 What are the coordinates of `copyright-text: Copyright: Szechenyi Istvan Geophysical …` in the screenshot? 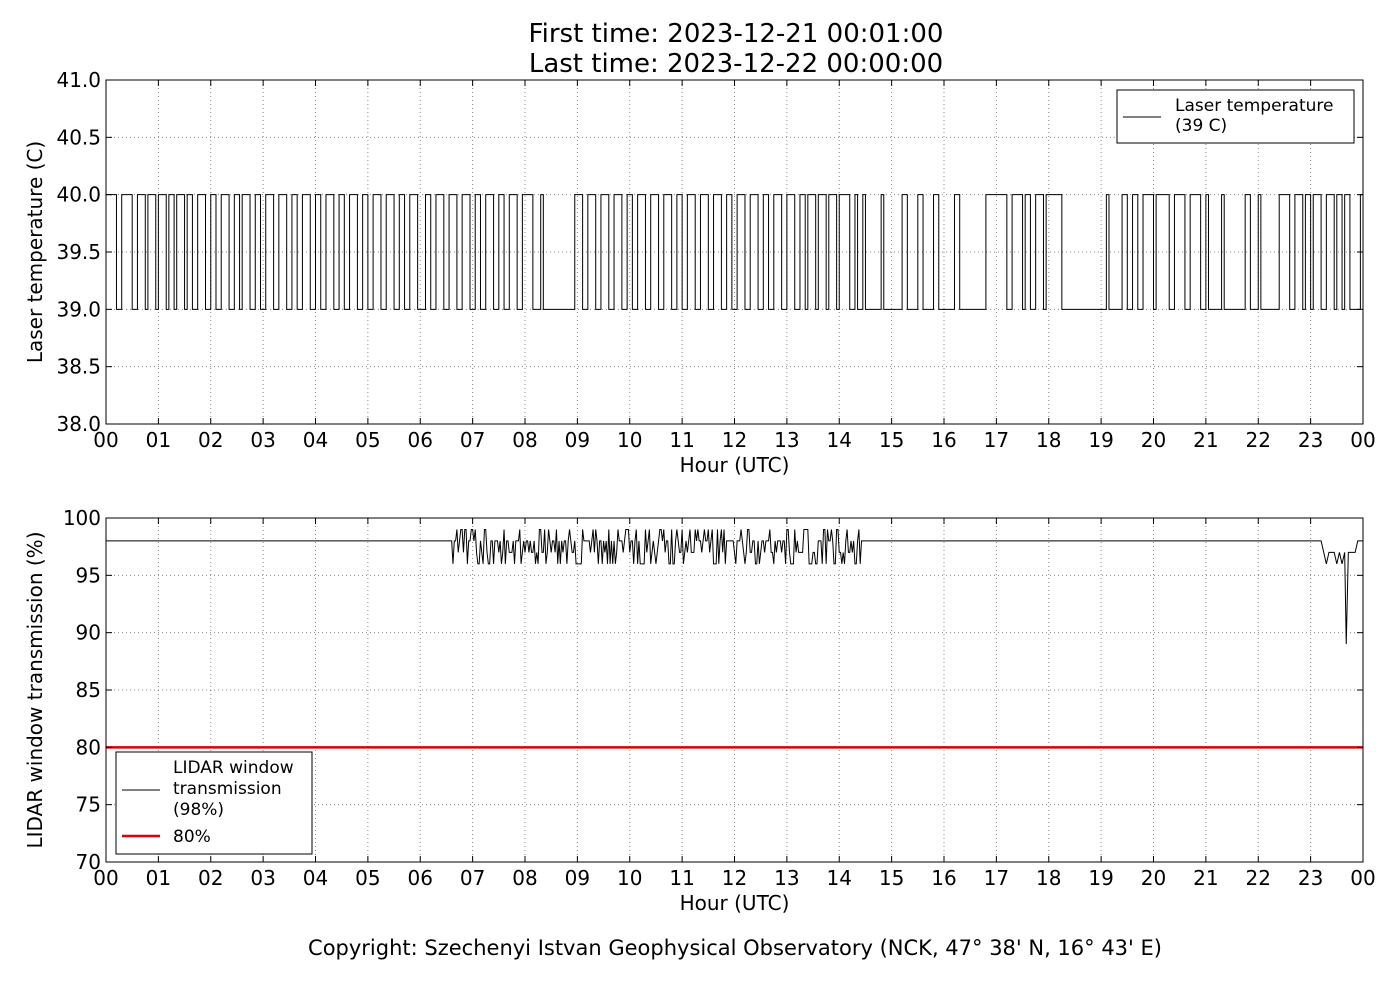 It's located at (735, 948).